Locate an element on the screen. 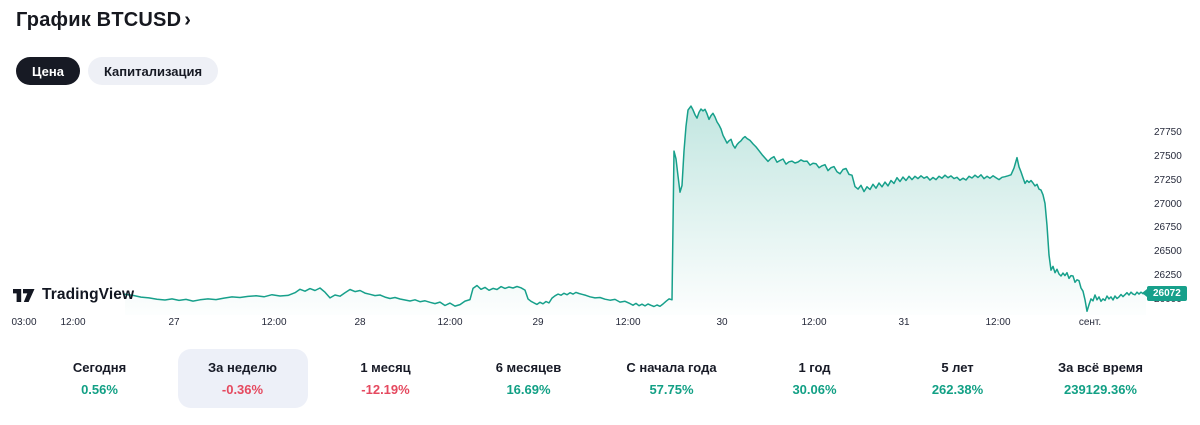 The height and width of the screenshot is (425, 1200). current-price-badge: 26072 is located at coordinates (1164, 293).